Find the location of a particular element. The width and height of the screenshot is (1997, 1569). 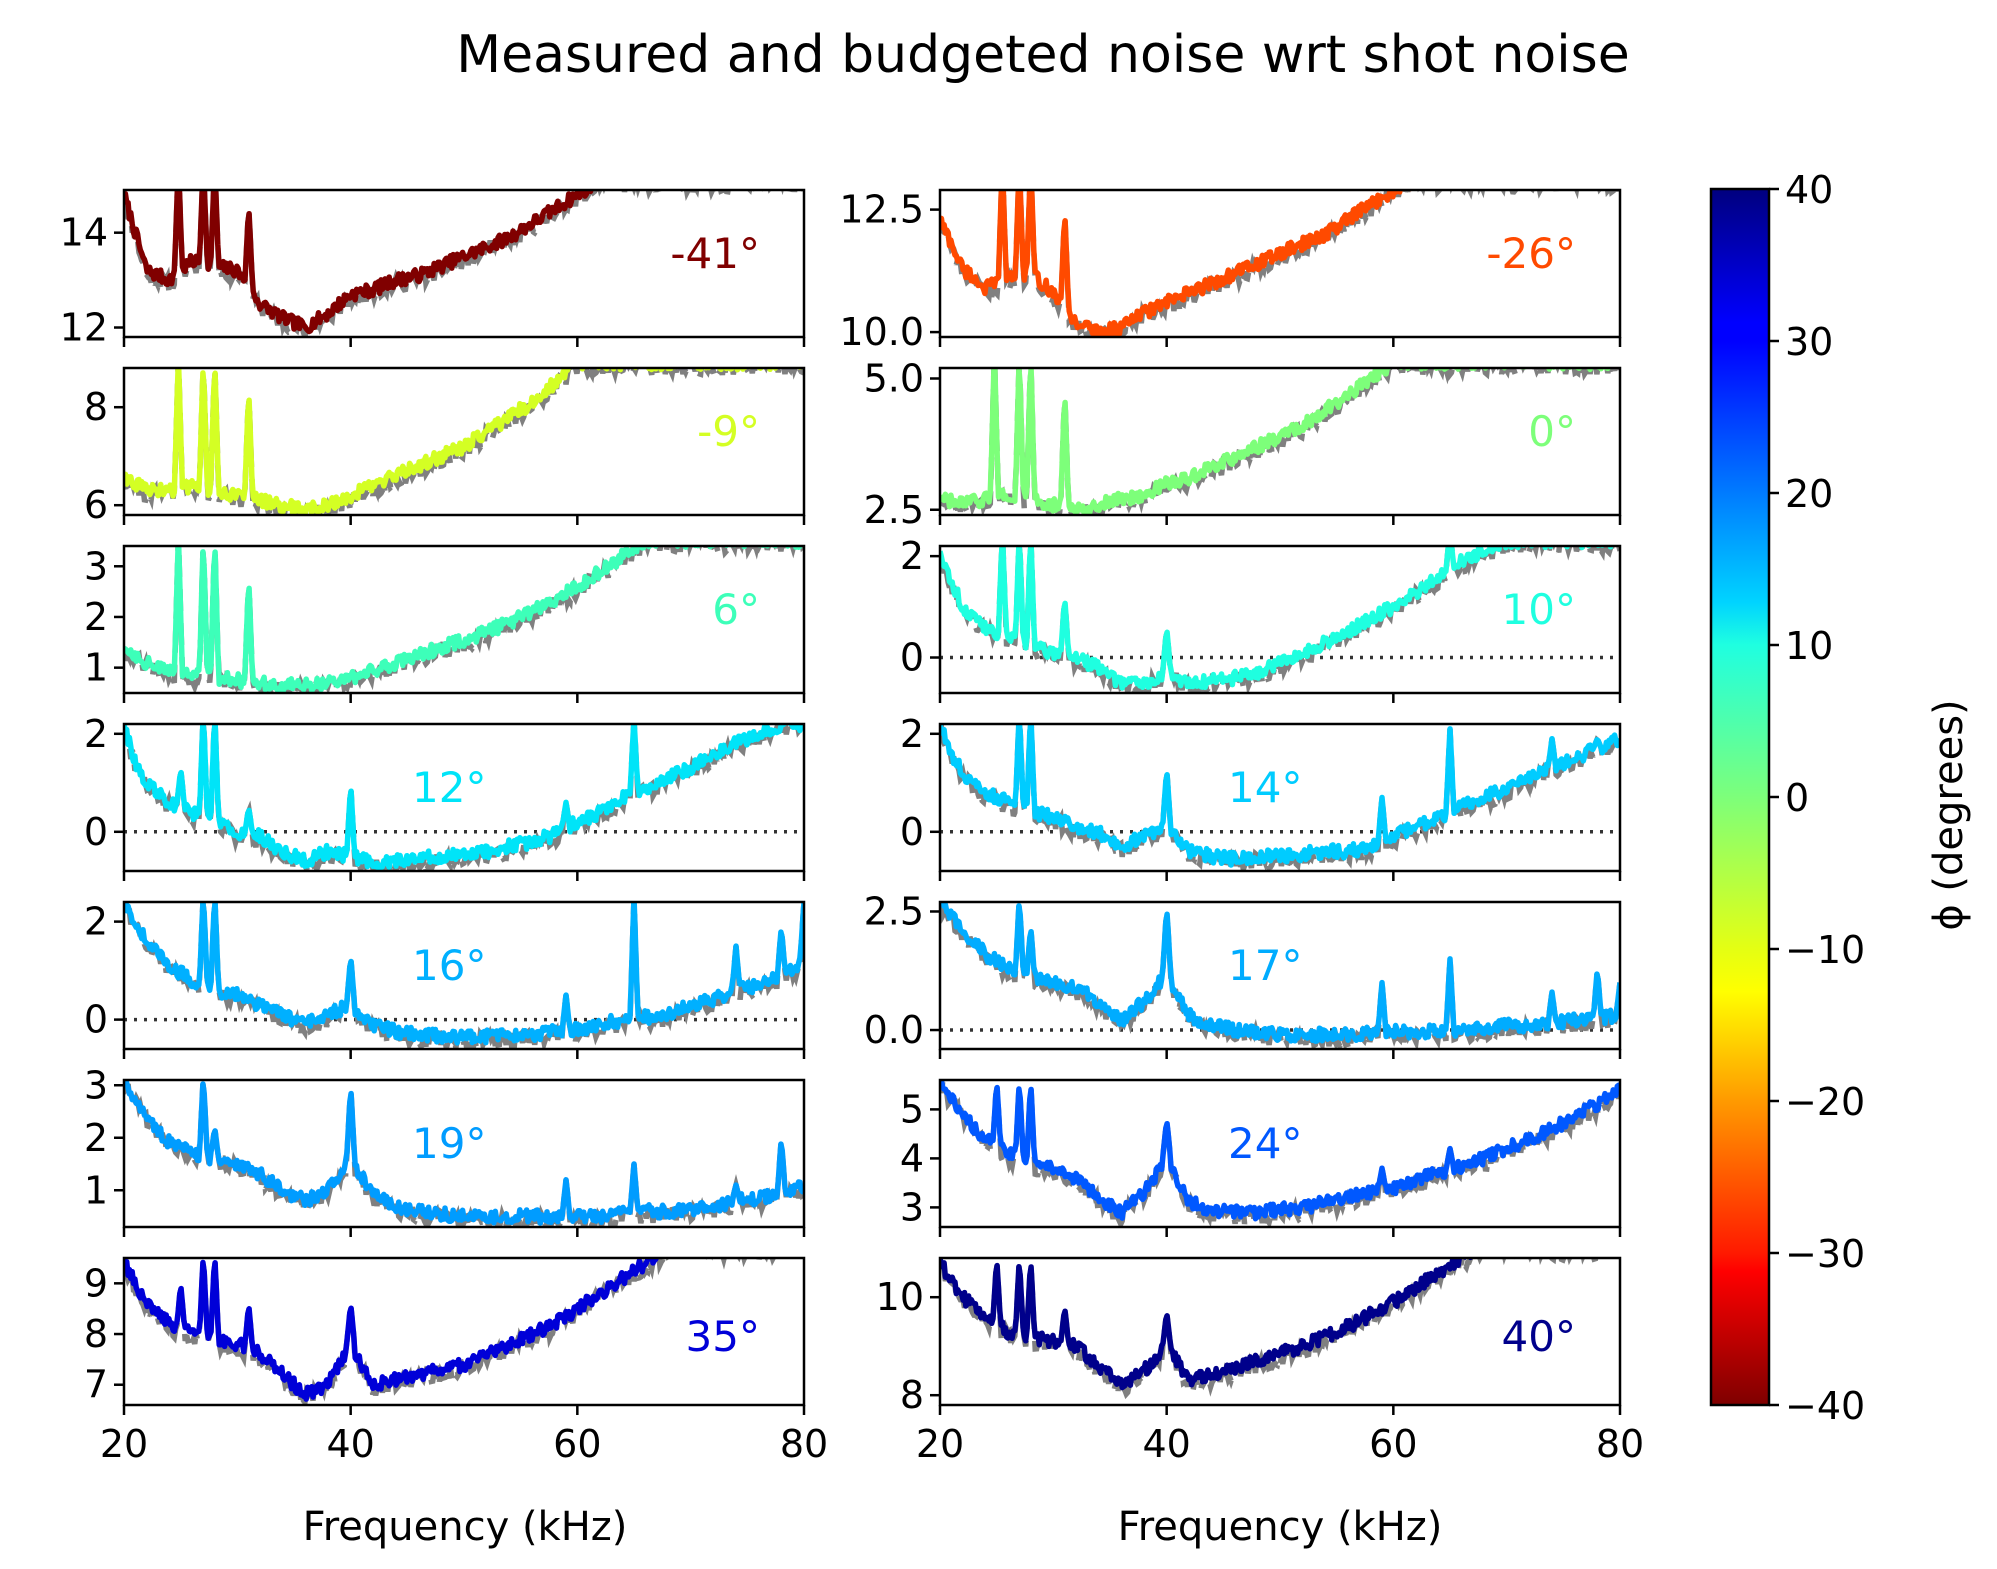

phase-angle-label: 19° is located at coordinates (449, 1143).